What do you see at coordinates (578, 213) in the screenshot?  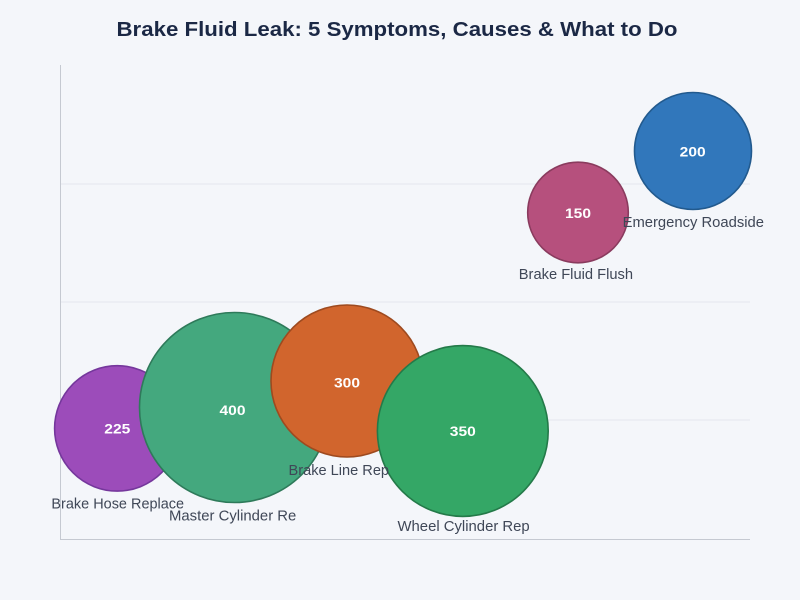 I see `svg-text: 150` at bounding box center [578, 213].